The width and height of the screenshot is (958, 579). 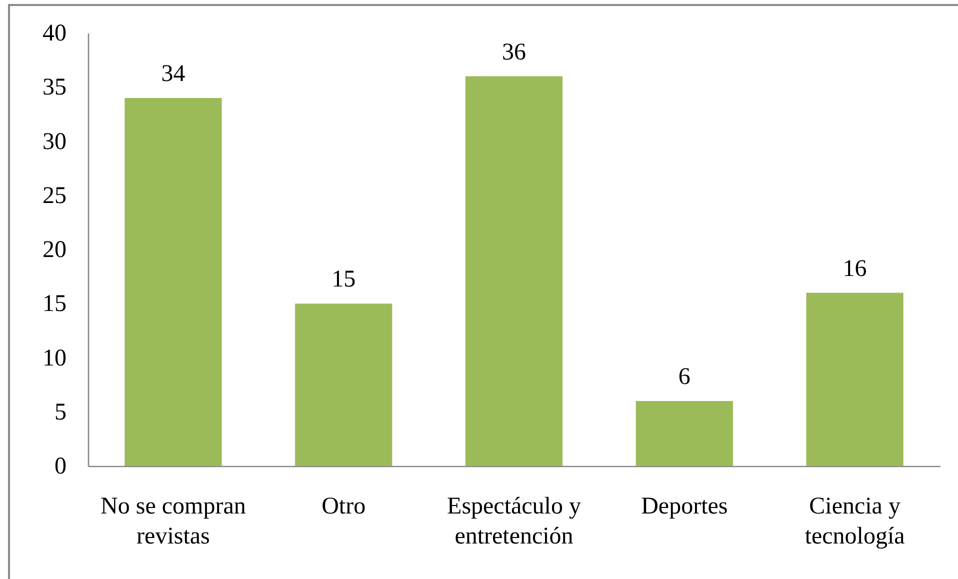 I want to click on x-tick-label: Ciencia y tecnología, so click(x=855, y=522).